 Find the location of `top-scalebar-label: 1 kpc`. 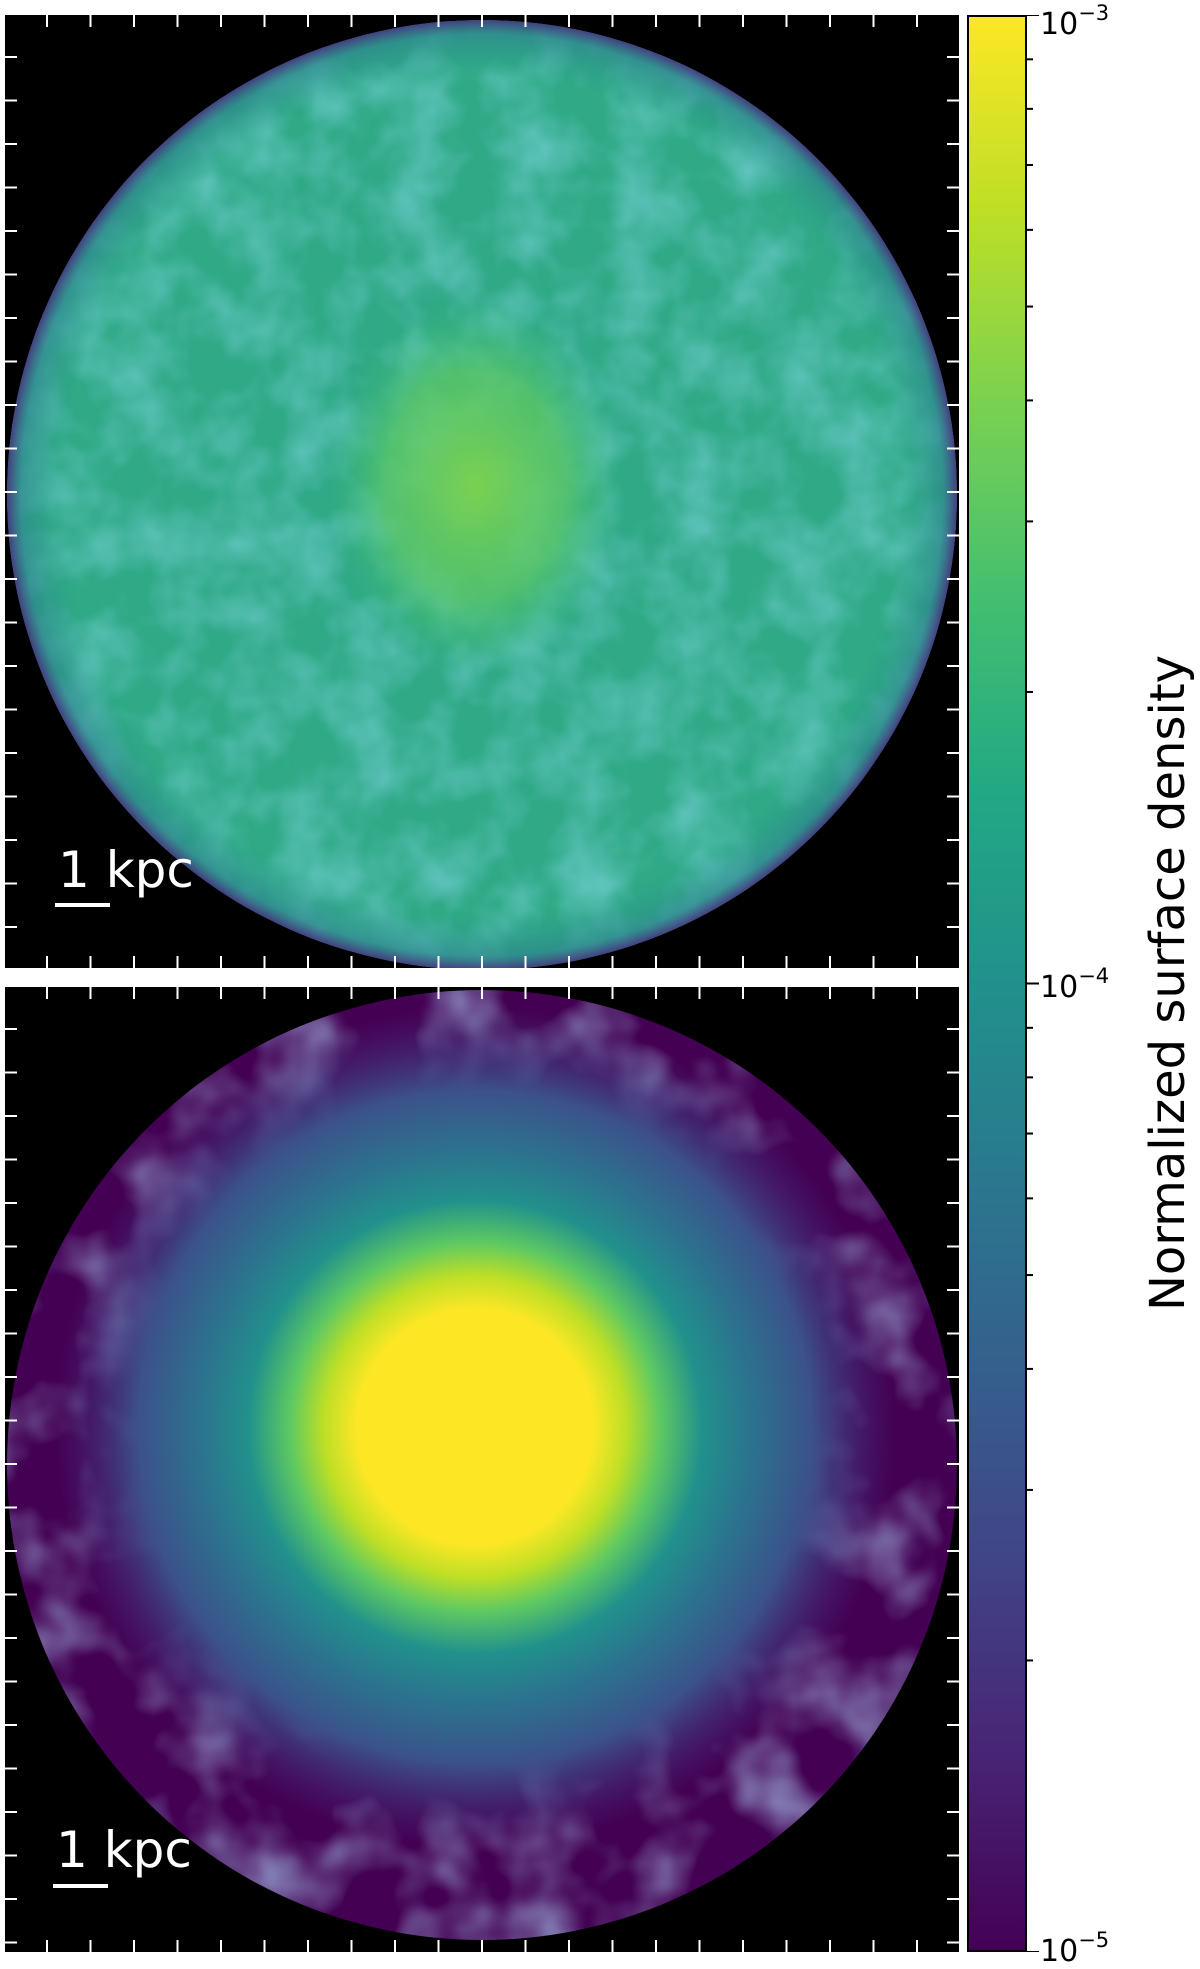

top-scalebar-label: 1 kpc is located at coordinates (126, 870).